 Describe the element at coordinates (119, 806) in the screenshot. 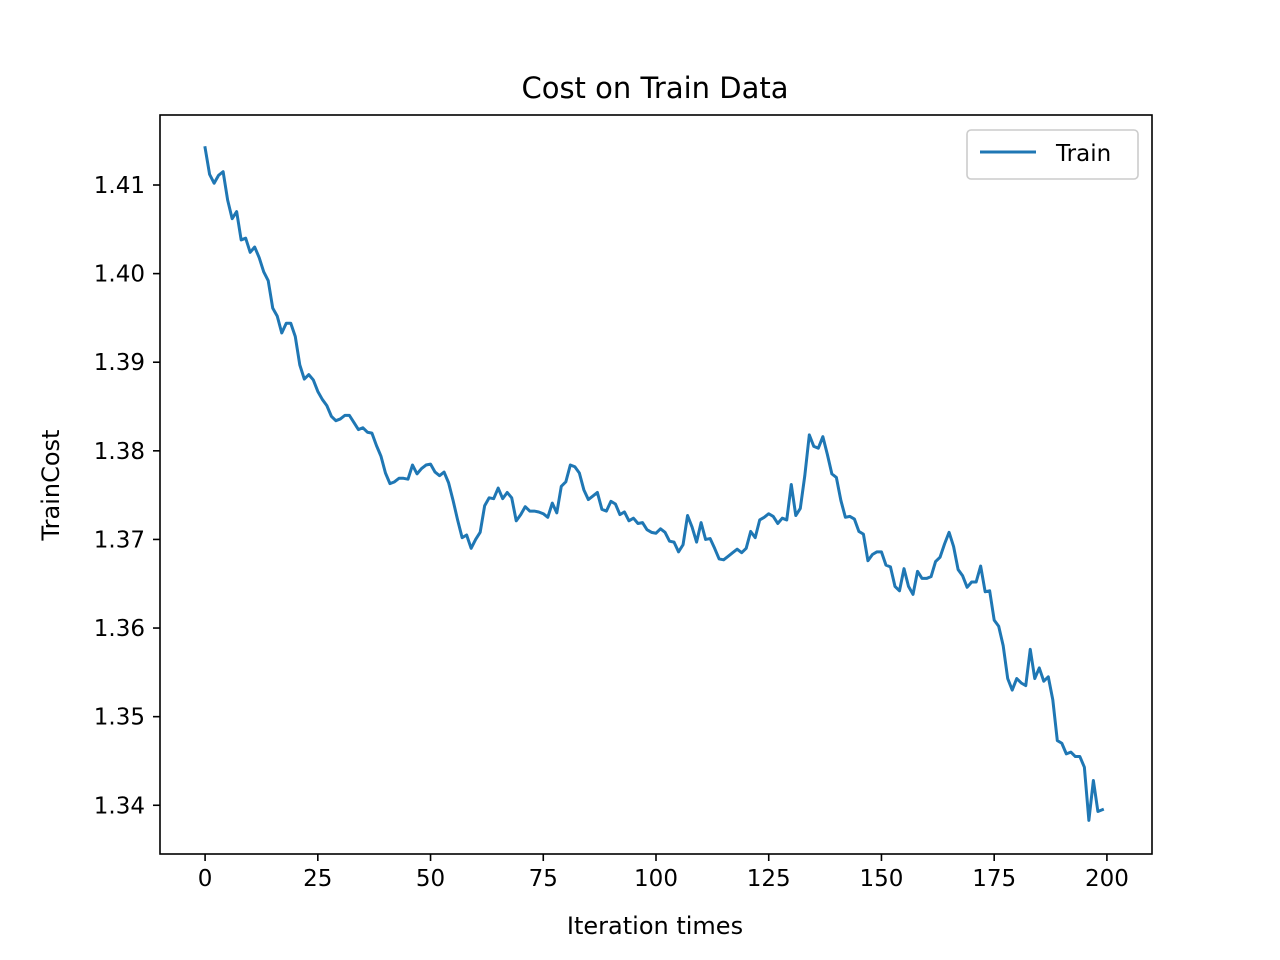

I see `y-tick-label: 1.34` at that location.